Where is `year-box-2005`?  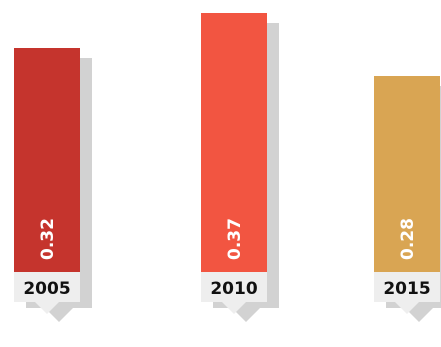 year-box-2005 is located at coordinates (47, 293).